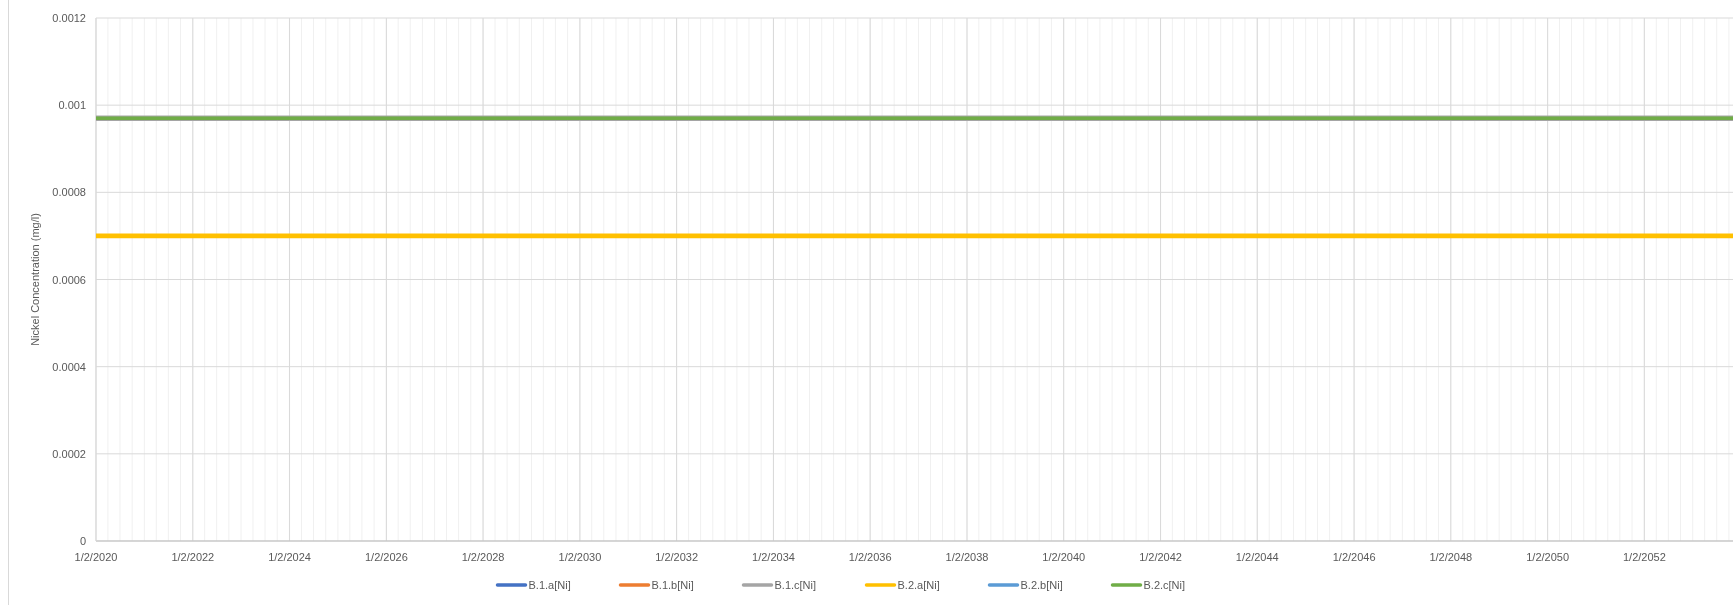 The image size is (1733, 605). What do you see at coordinates (82, 541) in the screenshot?
I see `y-tick-label: 0` at bounding box center [82, 541].